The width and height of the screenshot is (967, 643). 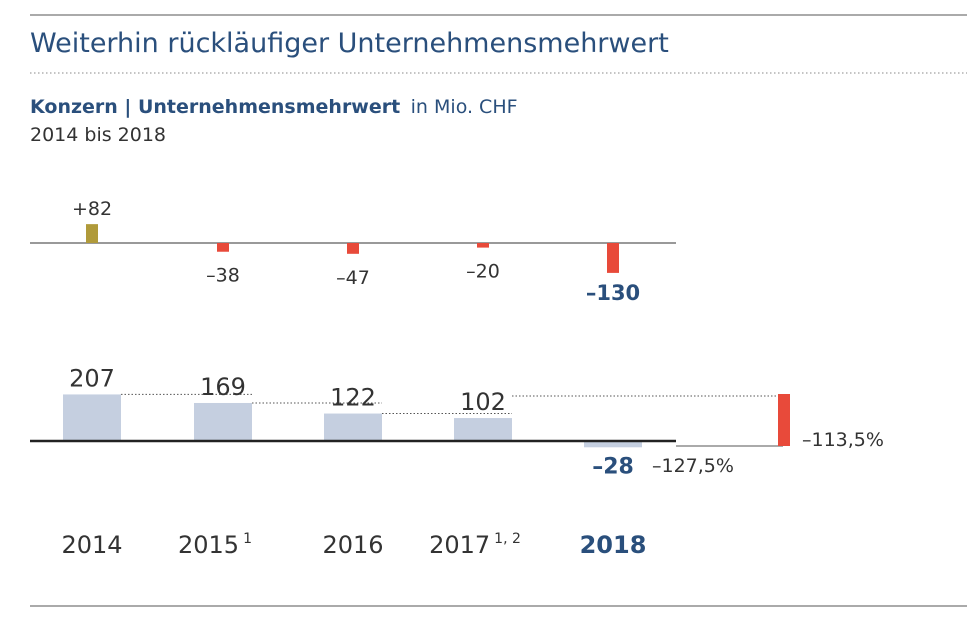 What do you see at coordinates (464, 107) in the screenshot?
I see `subtitle-unit: in Mio. CHF` at bounding box center [464, 107].